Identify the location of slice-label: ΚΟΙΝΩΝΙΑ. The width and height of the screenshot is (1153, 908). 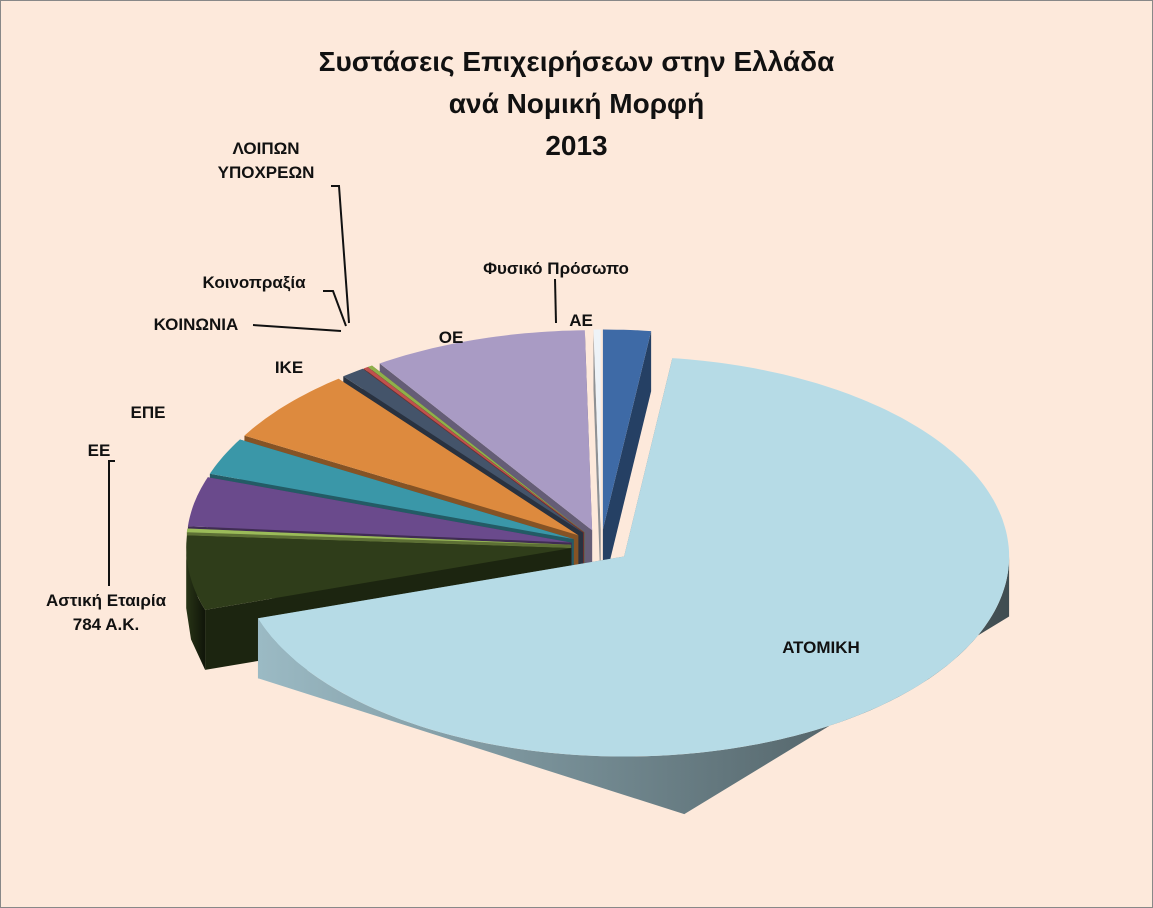
(196, 324).